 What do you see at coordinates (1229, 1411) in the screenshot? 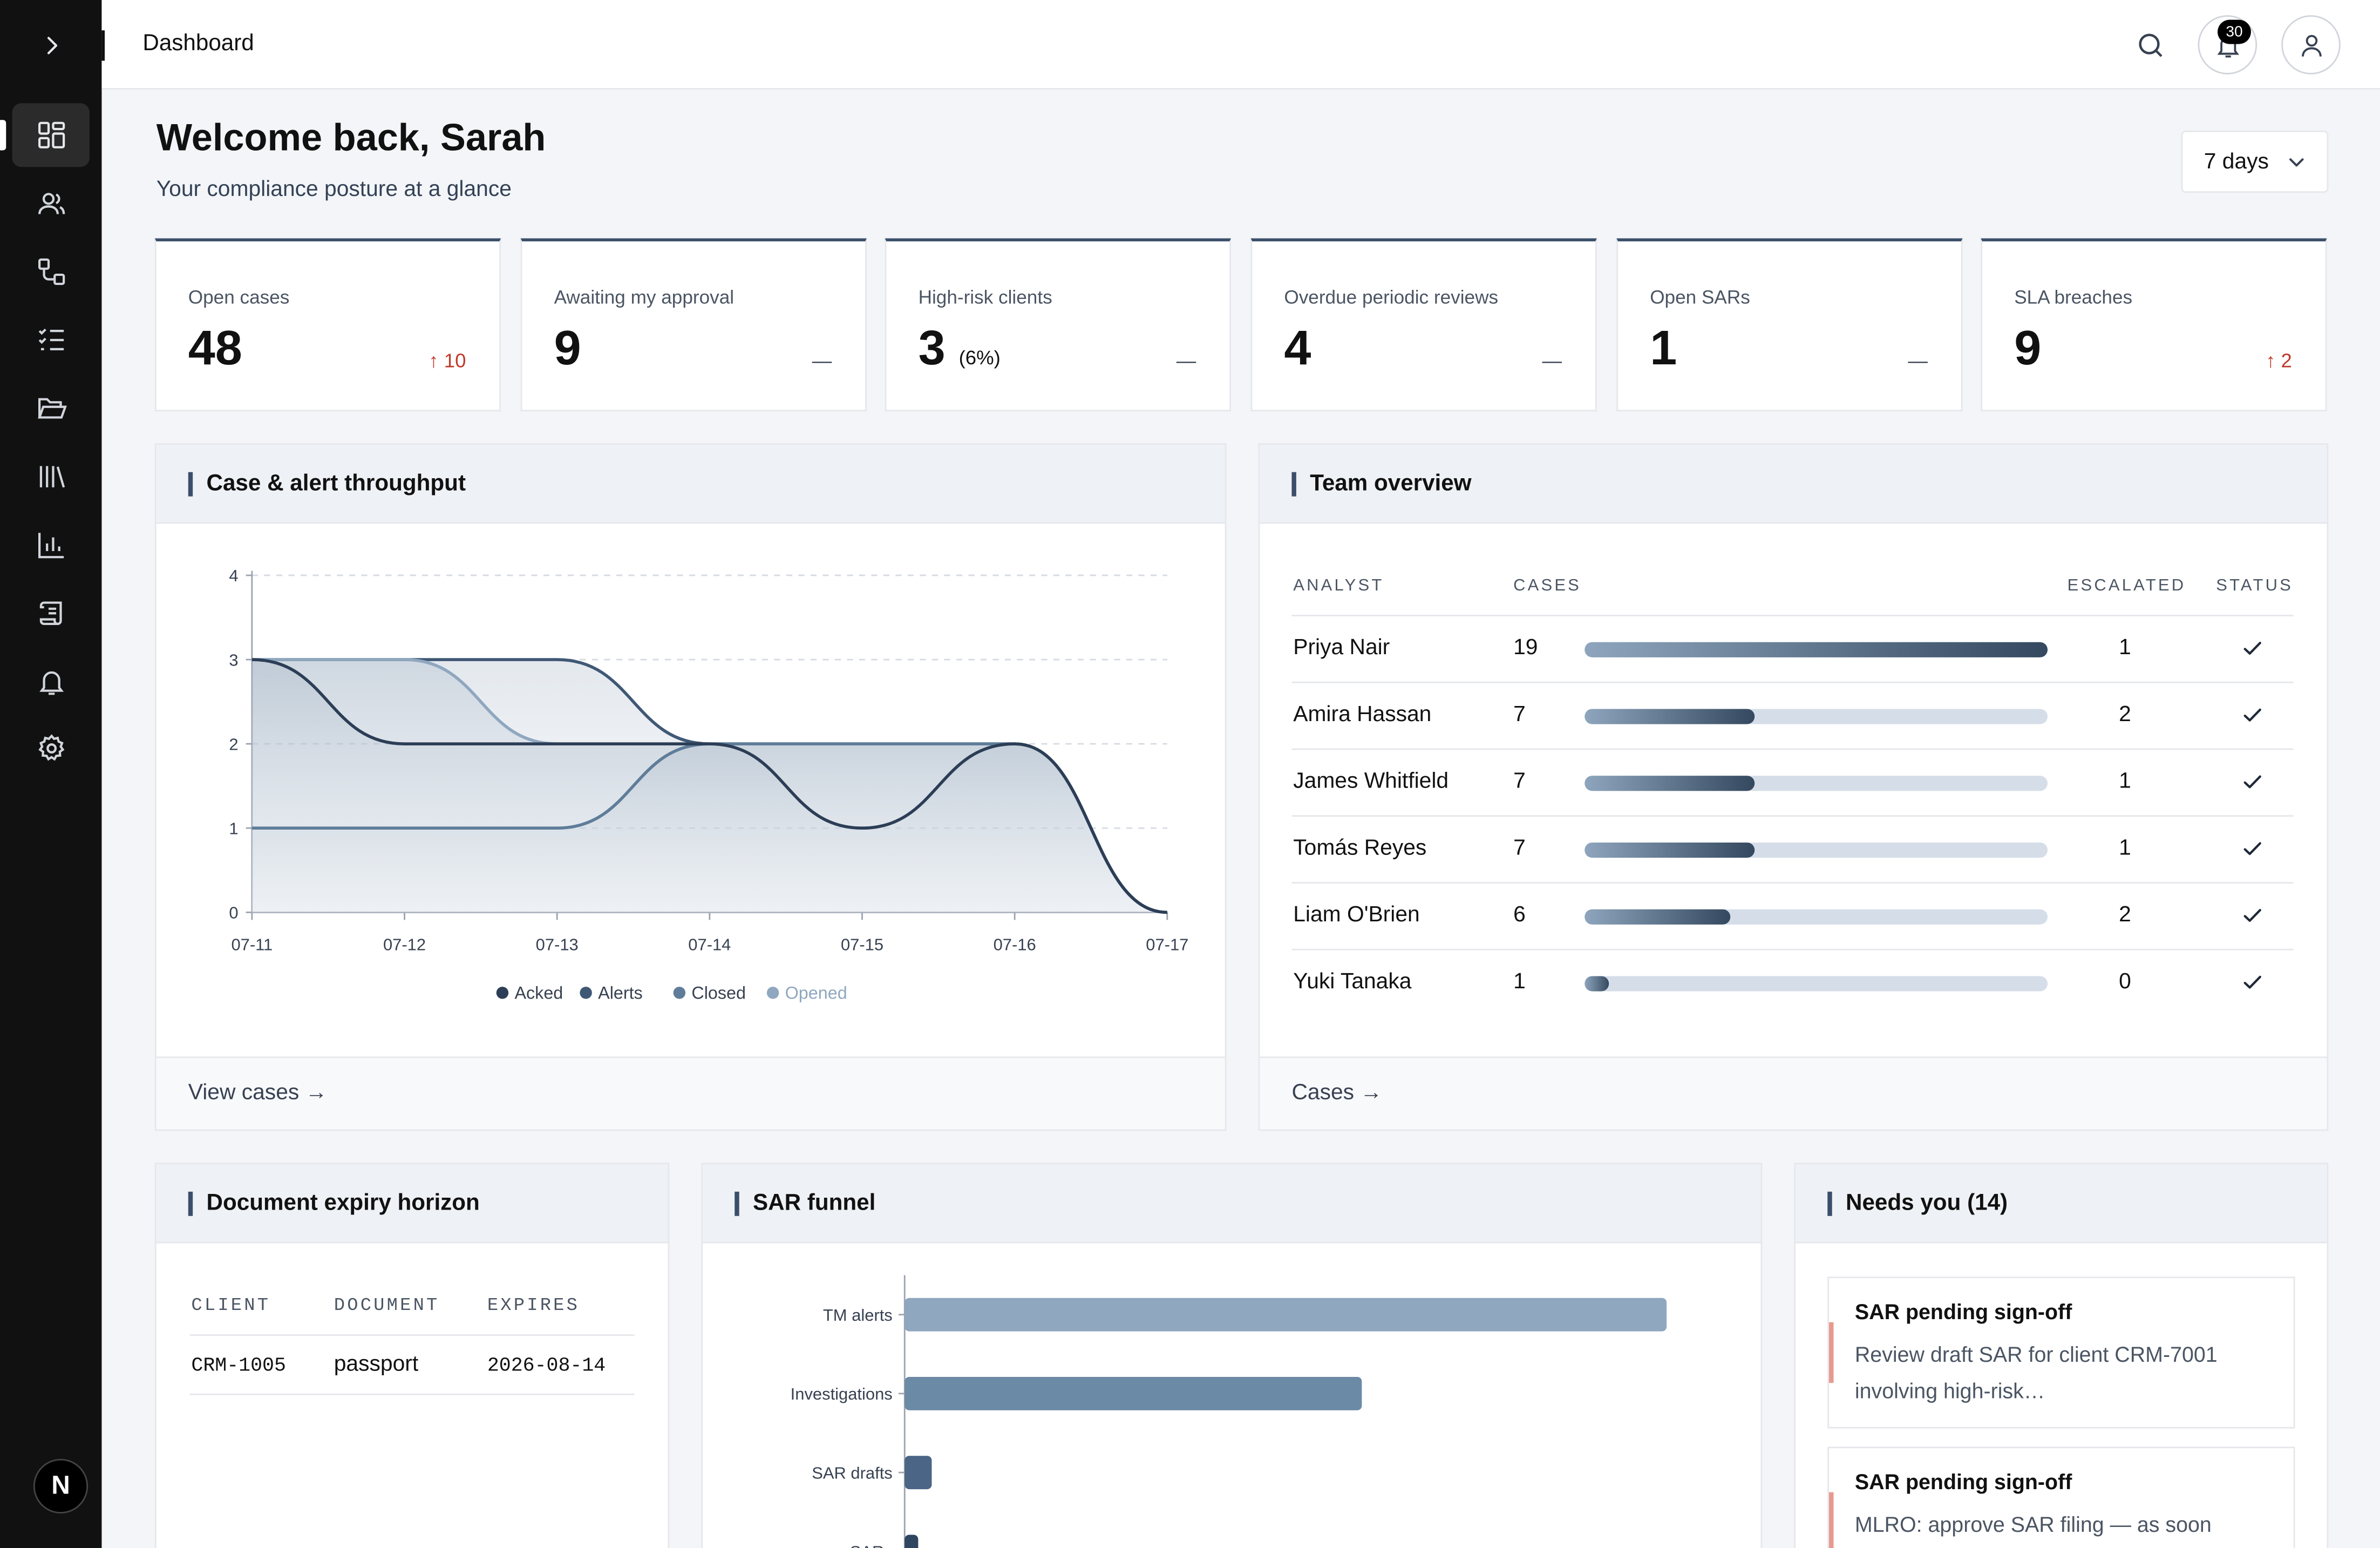
I see `sar-funnel-chart: TM alerts Investigations SAR drafts SARs` at bounding box center [1229, 1411].